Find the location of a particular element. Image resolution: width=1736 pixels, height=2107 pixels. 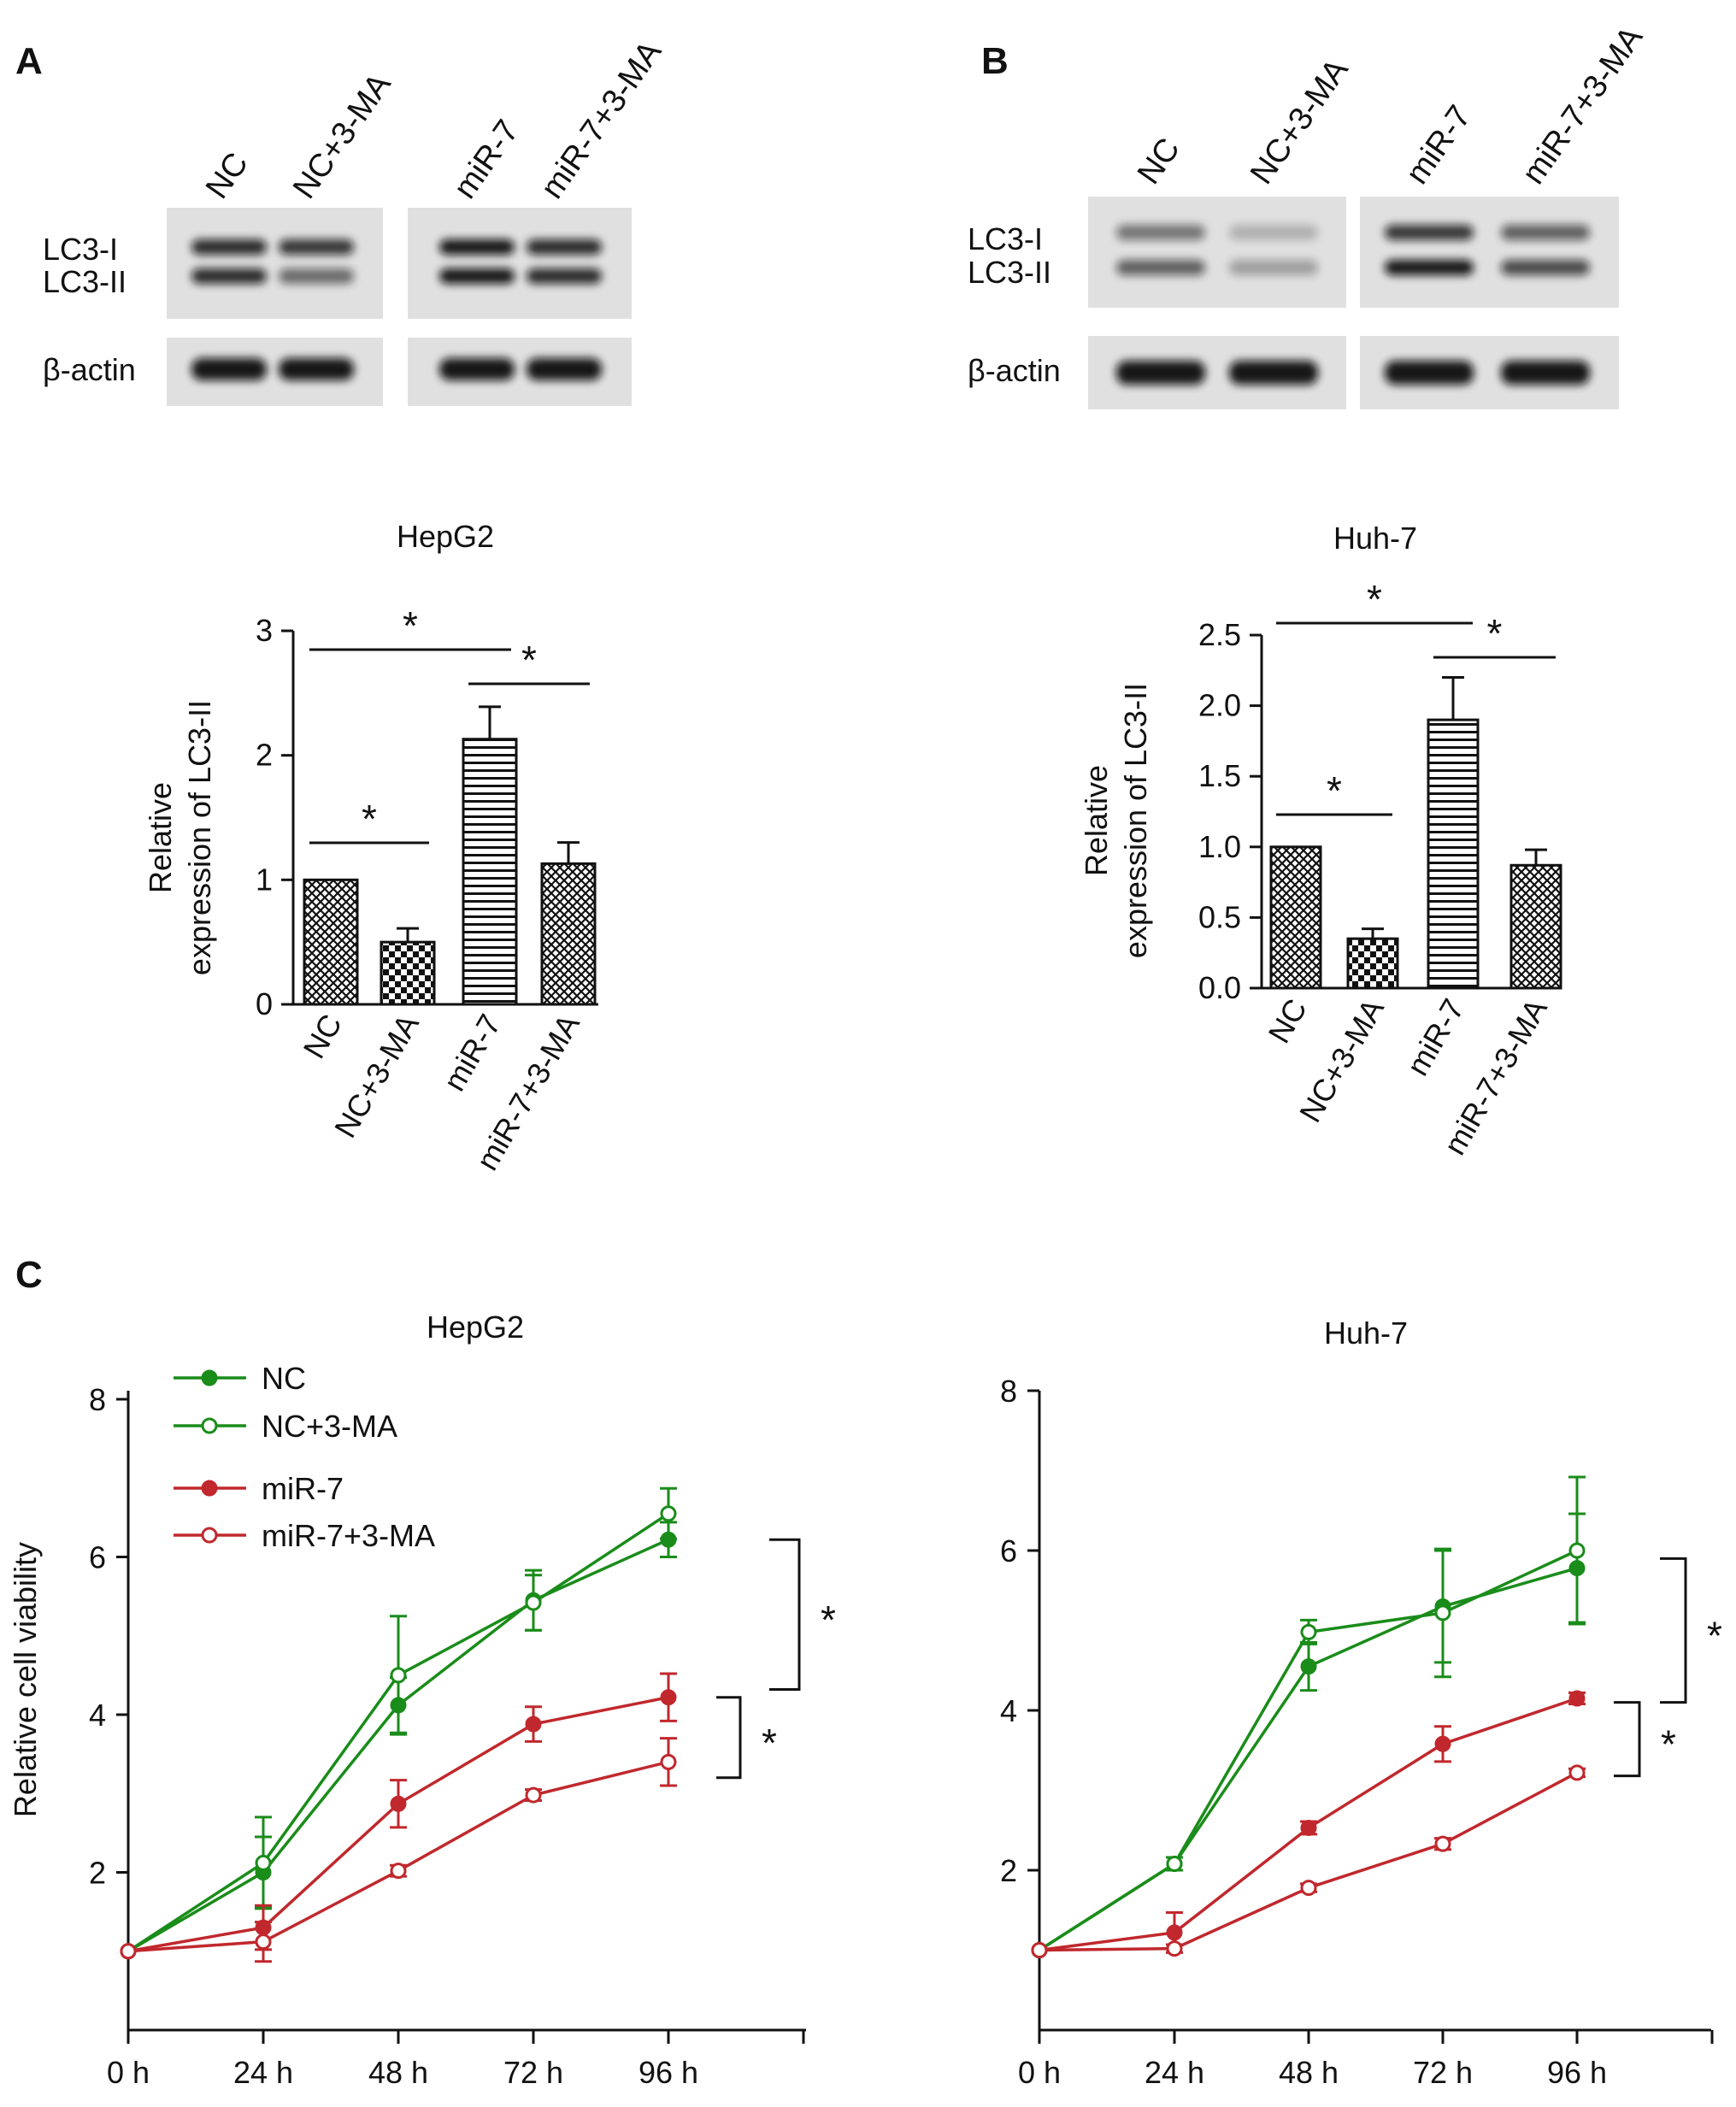

x-tick-label: 96 h is located at coordinates (1577, 2073).